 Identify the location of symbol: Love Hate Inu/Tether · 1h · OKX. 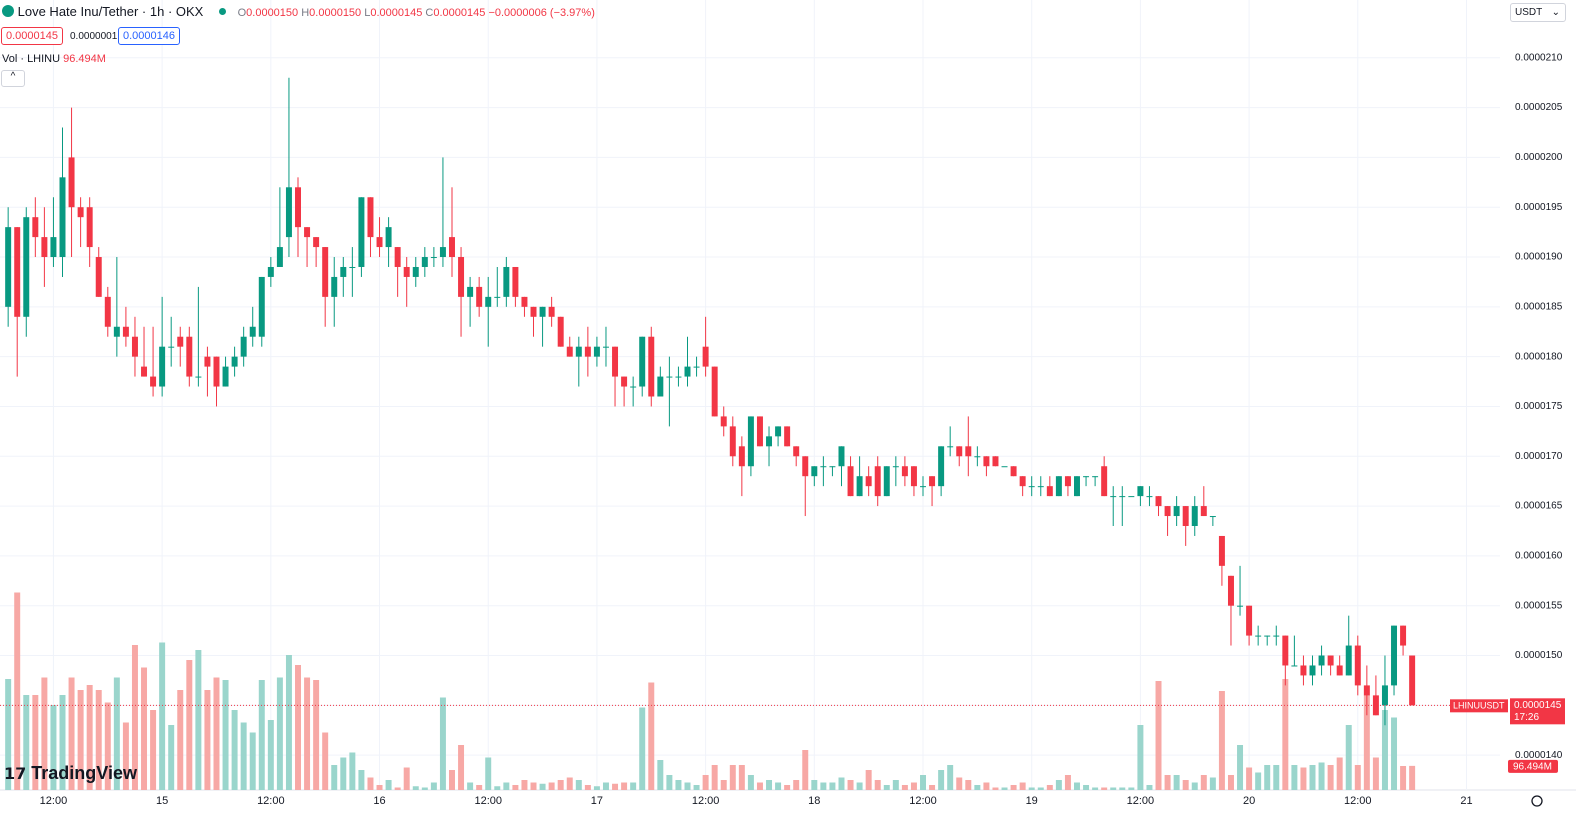
(110, 11).